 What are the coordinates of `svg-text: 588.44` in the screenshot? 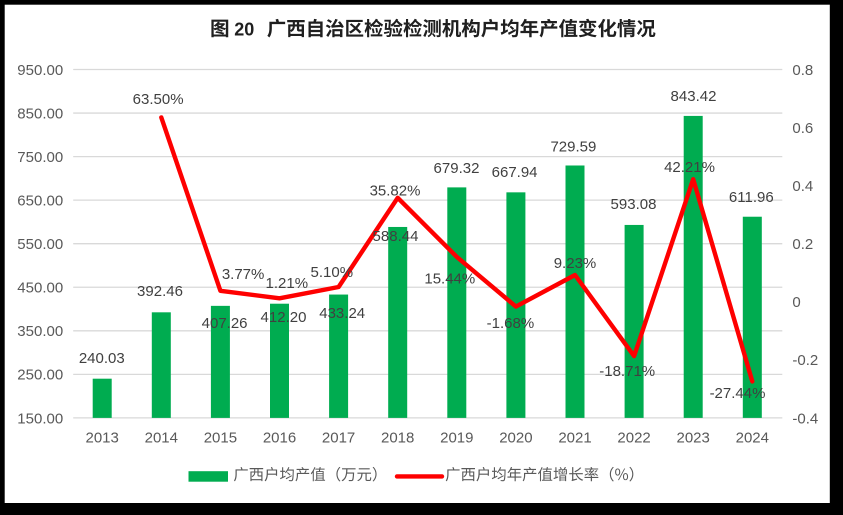 It's located at (396, 236).